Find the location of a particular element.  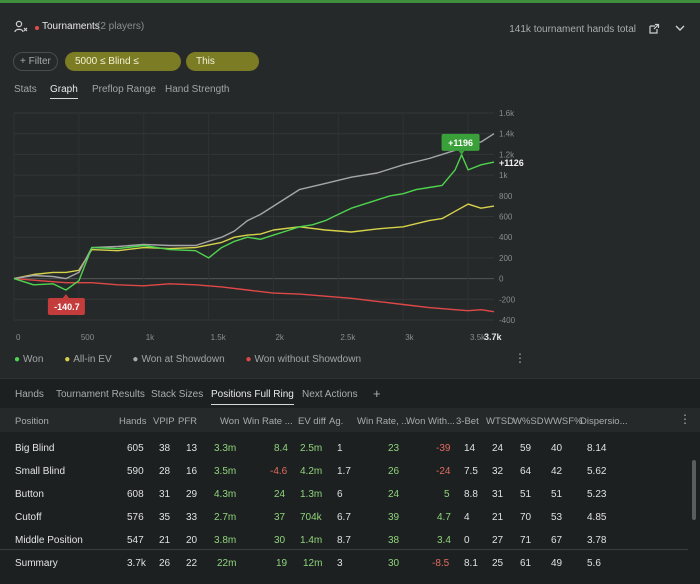

open-external-icon is located at coordinates (654, 29).